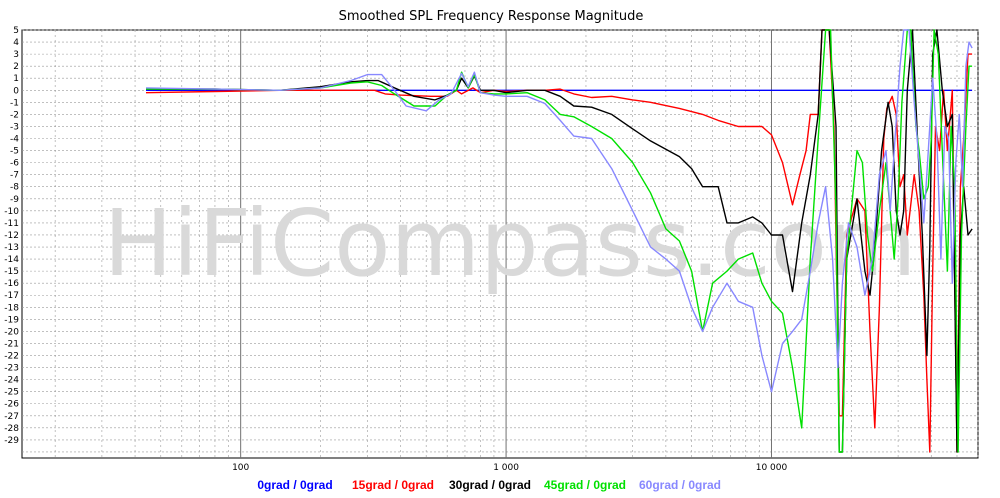 Image resolution: width=1000 pixels, height=498 pixels. Describe the element at coordinates (16, 79) in the screenshot. I see `y-tick-label: 1` at that location.